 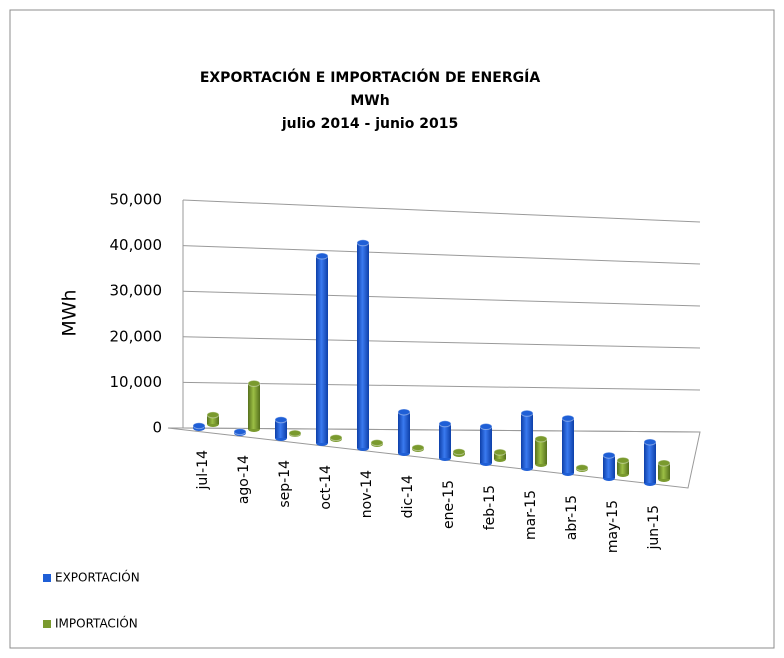 What do you see at coordinates (157, 428) in the screenshot?
I see `y-tick-label: 0` at bounding box center [157, 428].